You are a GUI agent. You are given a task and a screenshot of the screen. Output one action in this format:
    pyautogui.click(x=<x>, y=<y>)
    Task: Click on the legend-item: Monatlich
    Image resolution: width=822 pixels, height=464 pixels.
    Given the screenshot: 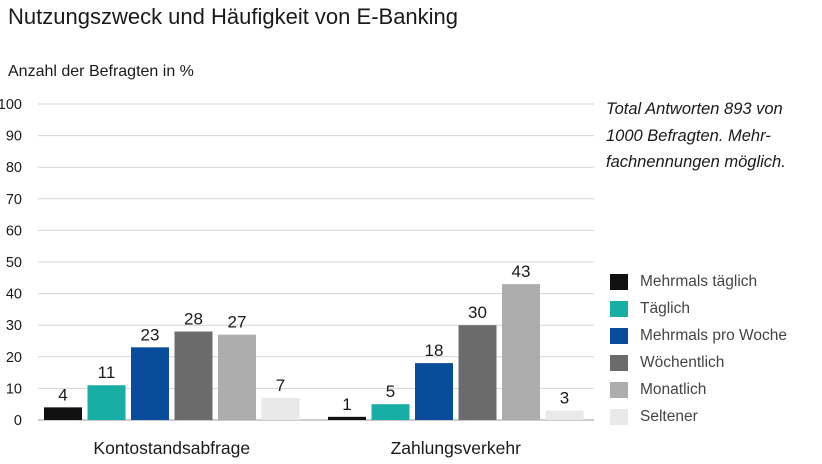 What is the action you would take?
    pyautogui.click(x=698, y=389)
    